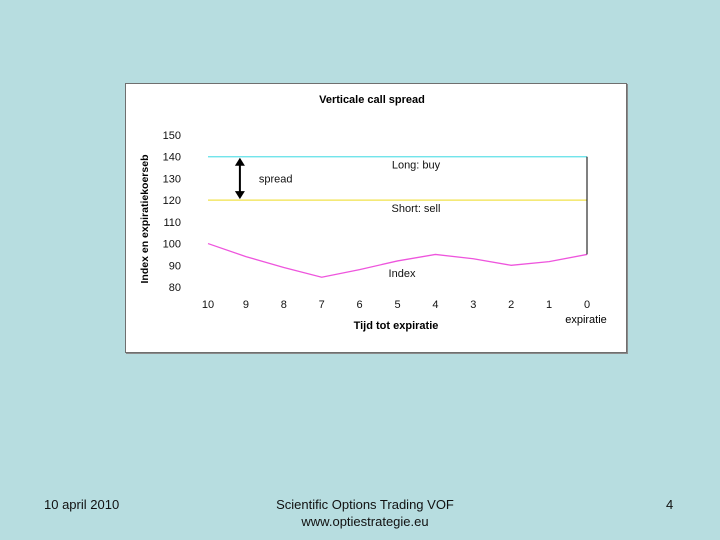 The image size is (720, 540). Describe the element at coordinates (511, 305) in the screenshot. I see `x-tick-label: 2` at that location.